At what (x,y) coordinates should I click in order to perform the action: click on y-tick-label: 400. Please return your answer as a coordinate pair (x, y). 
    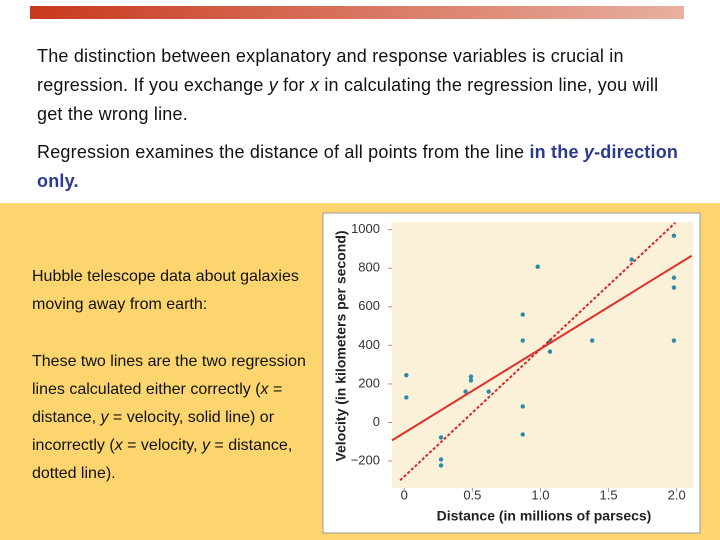
    Looking at the image, I should click on (369, 344).